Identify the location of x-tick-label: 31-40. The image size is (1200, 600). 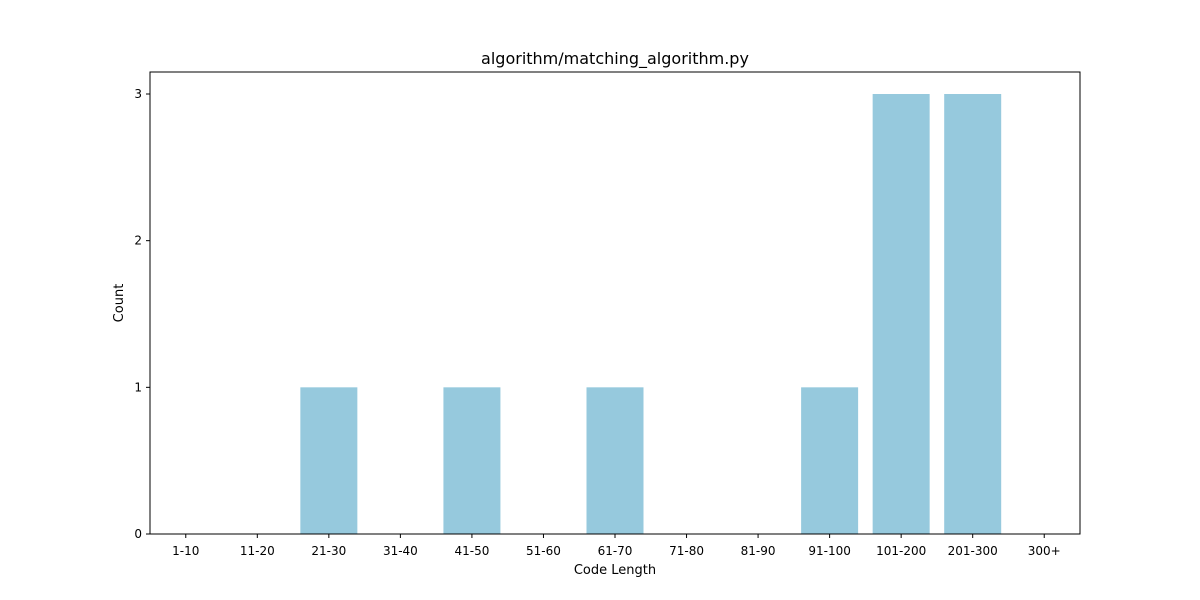
(400, 551).